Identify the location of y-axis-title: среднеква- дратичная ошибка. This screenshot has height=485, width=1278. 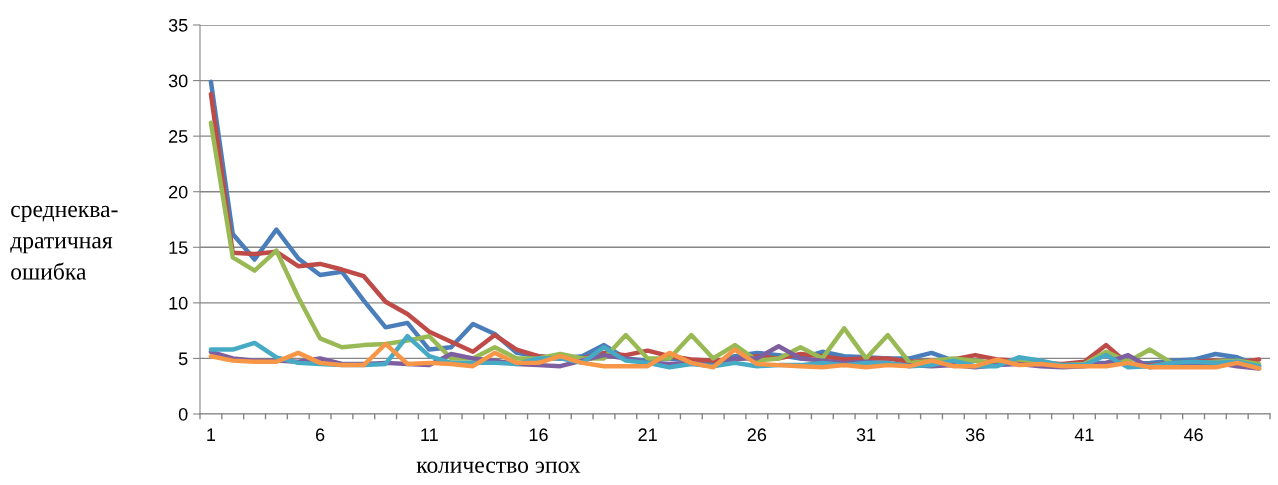
(64, 242).